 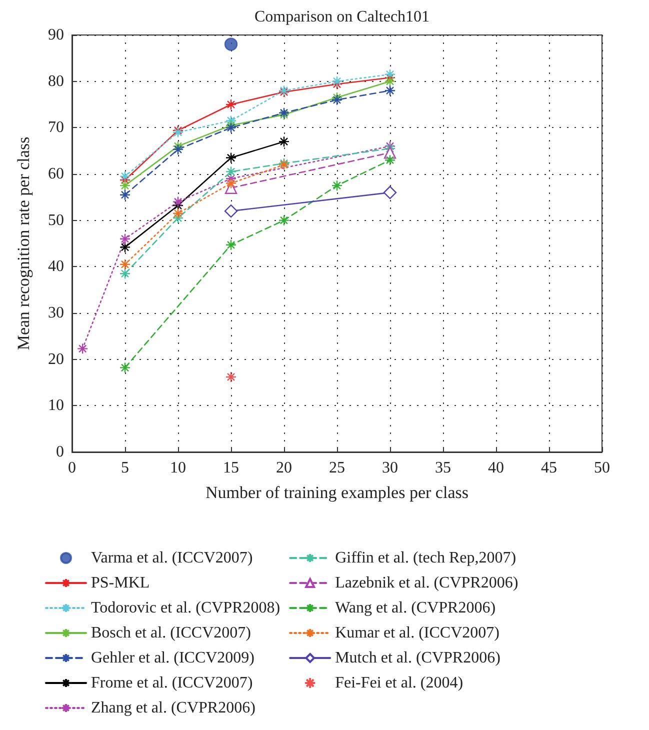 What do you see at coordinates (56, 405) in the screenshot?
I see `y-tick-label: 10` at bounding box center [56, 405].